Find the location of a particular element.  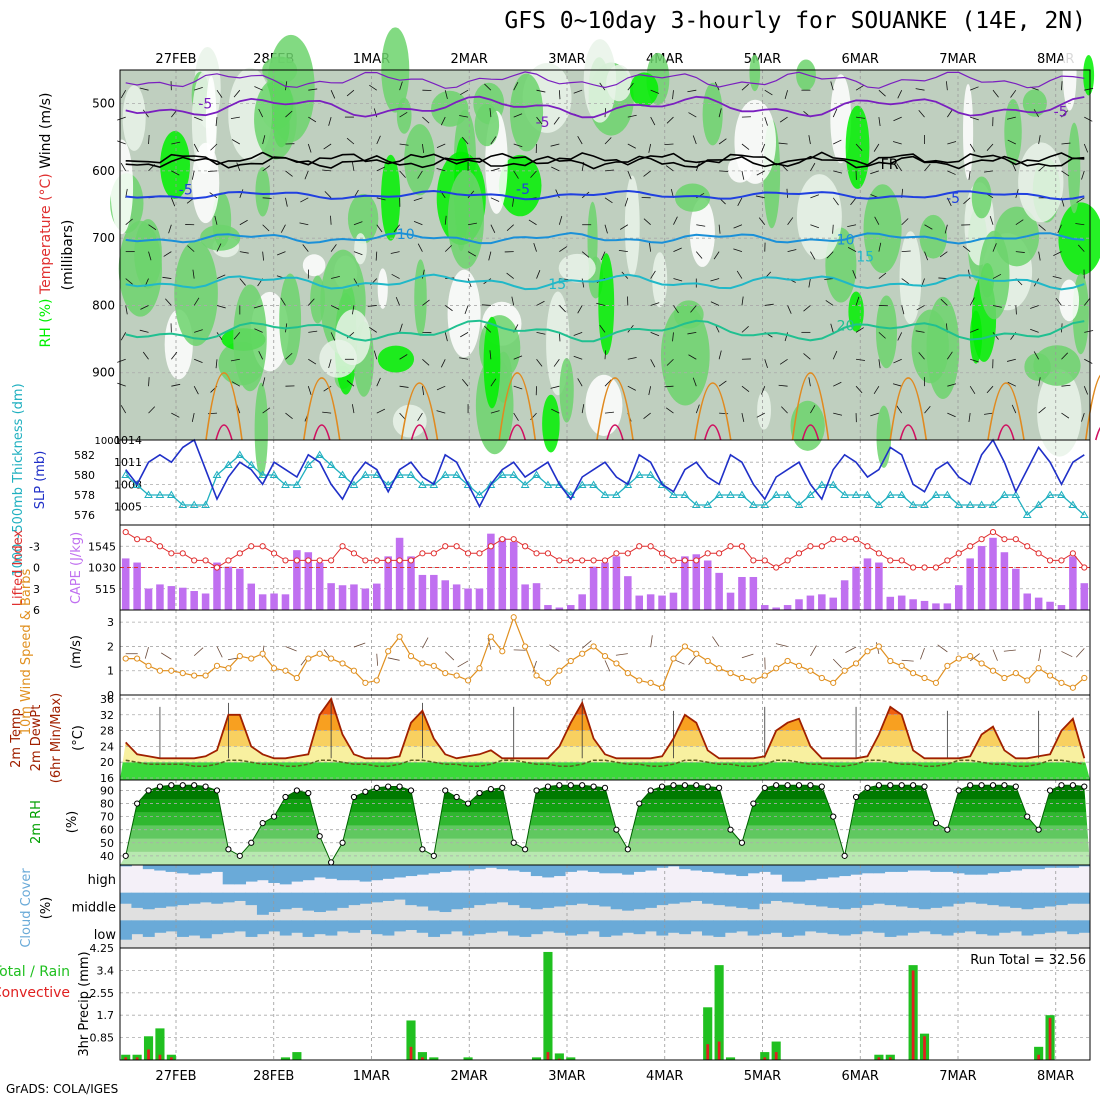

precip-total-bar is located at coordinates (285, 1058).